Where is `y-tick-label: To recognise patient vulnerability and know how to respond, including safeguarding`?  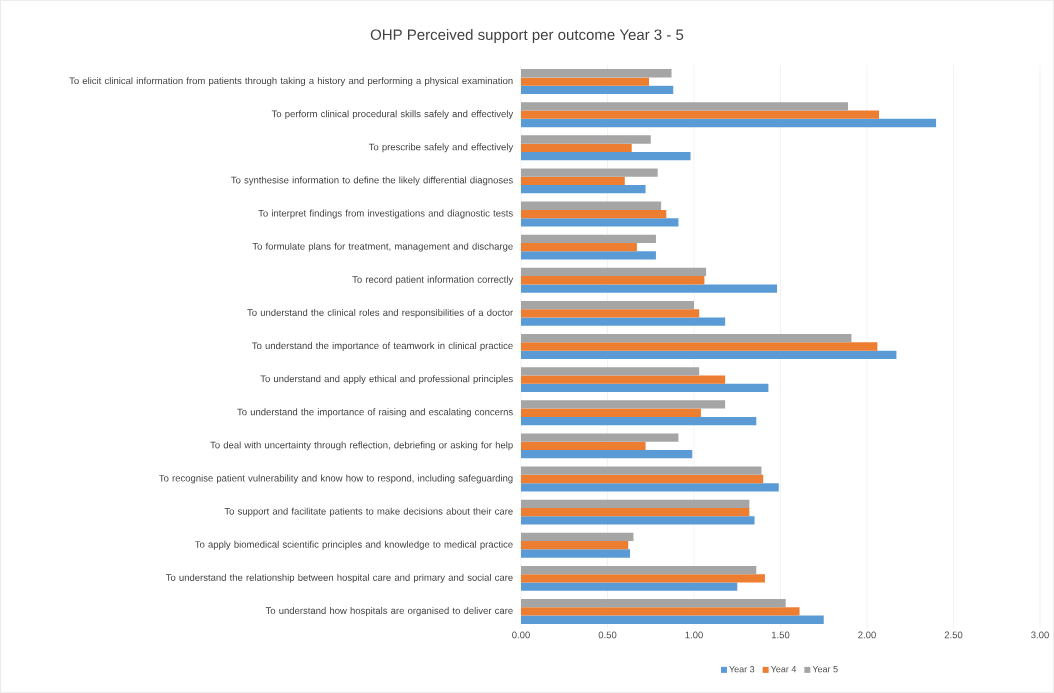 y-tick-label: To recognise patient vulnerability and know how to respond, including safeguarding is located at coordinates (336, 479).